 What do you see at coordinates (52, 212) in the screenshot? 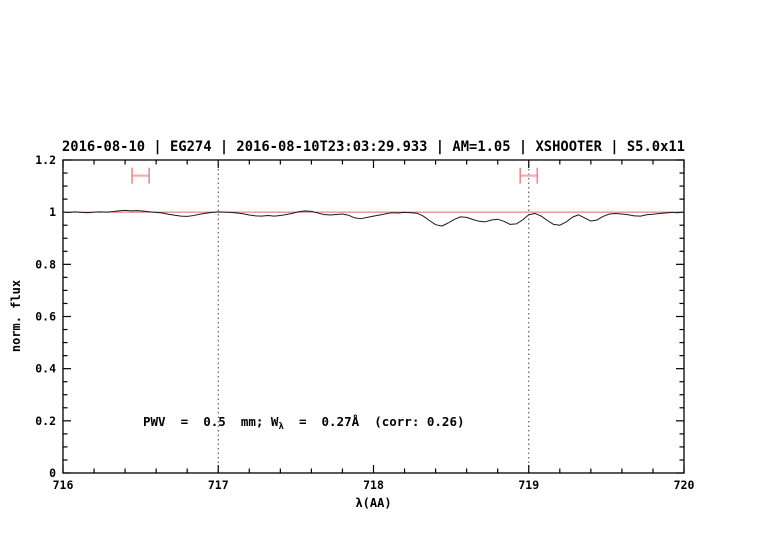
I see `y-tick-label: 1` at bounding box center [52, 212].